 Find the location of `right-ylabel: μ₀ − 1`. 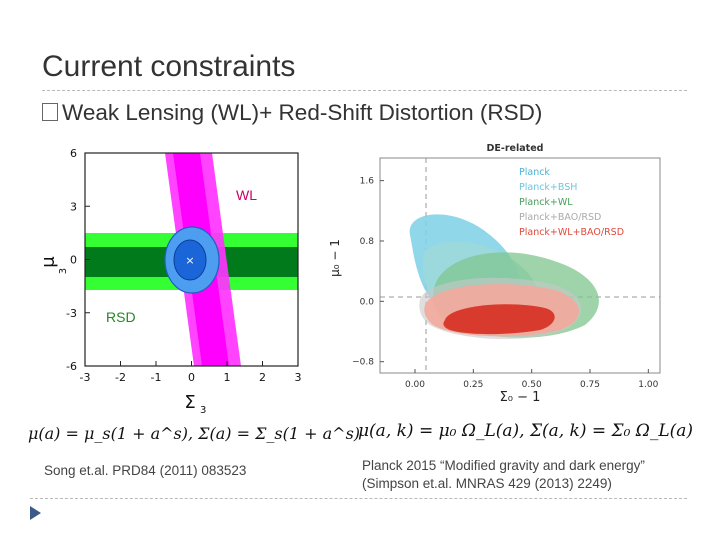

right-ylabel: μ₀ − 1 is located at coordinates (335, 258).